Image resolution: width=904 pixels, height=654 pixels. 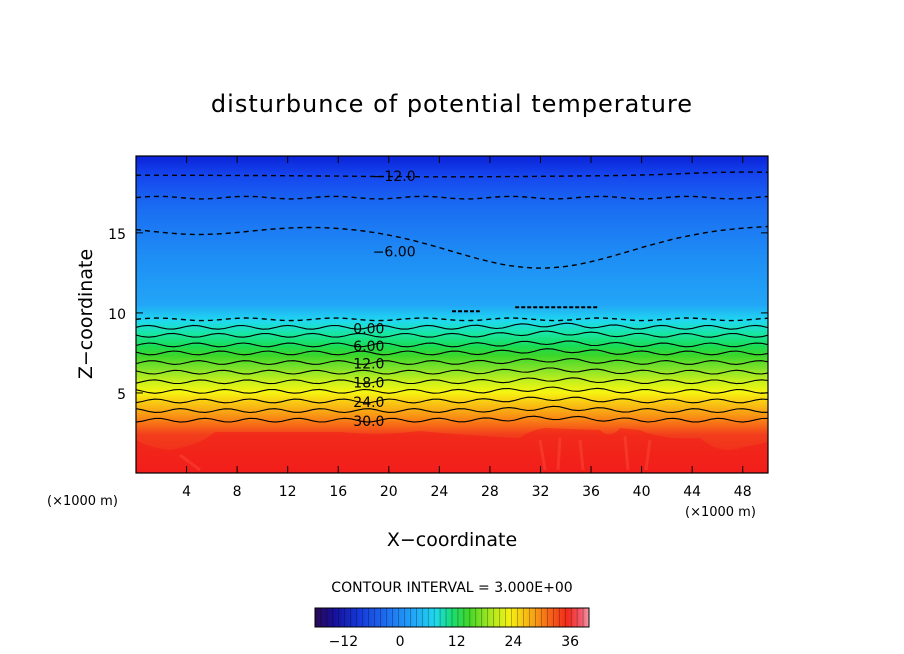 What do you see at coordinates (513, 642) in the screenshot?
I see `colorbar-tick-label: 24` at bounding box center [513, 642].